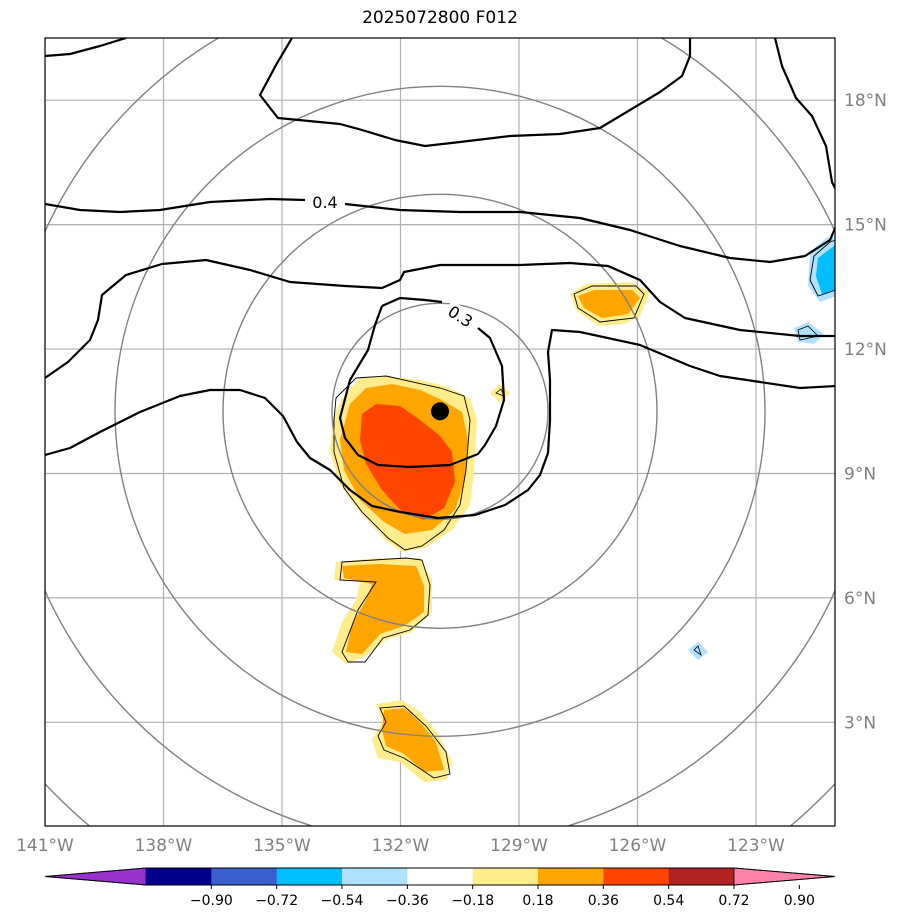  What do you see at coordinates (865, 101) in the screenshot?
I see `lat-tick-label-5: 18°N` at bounding box center [865, 101].